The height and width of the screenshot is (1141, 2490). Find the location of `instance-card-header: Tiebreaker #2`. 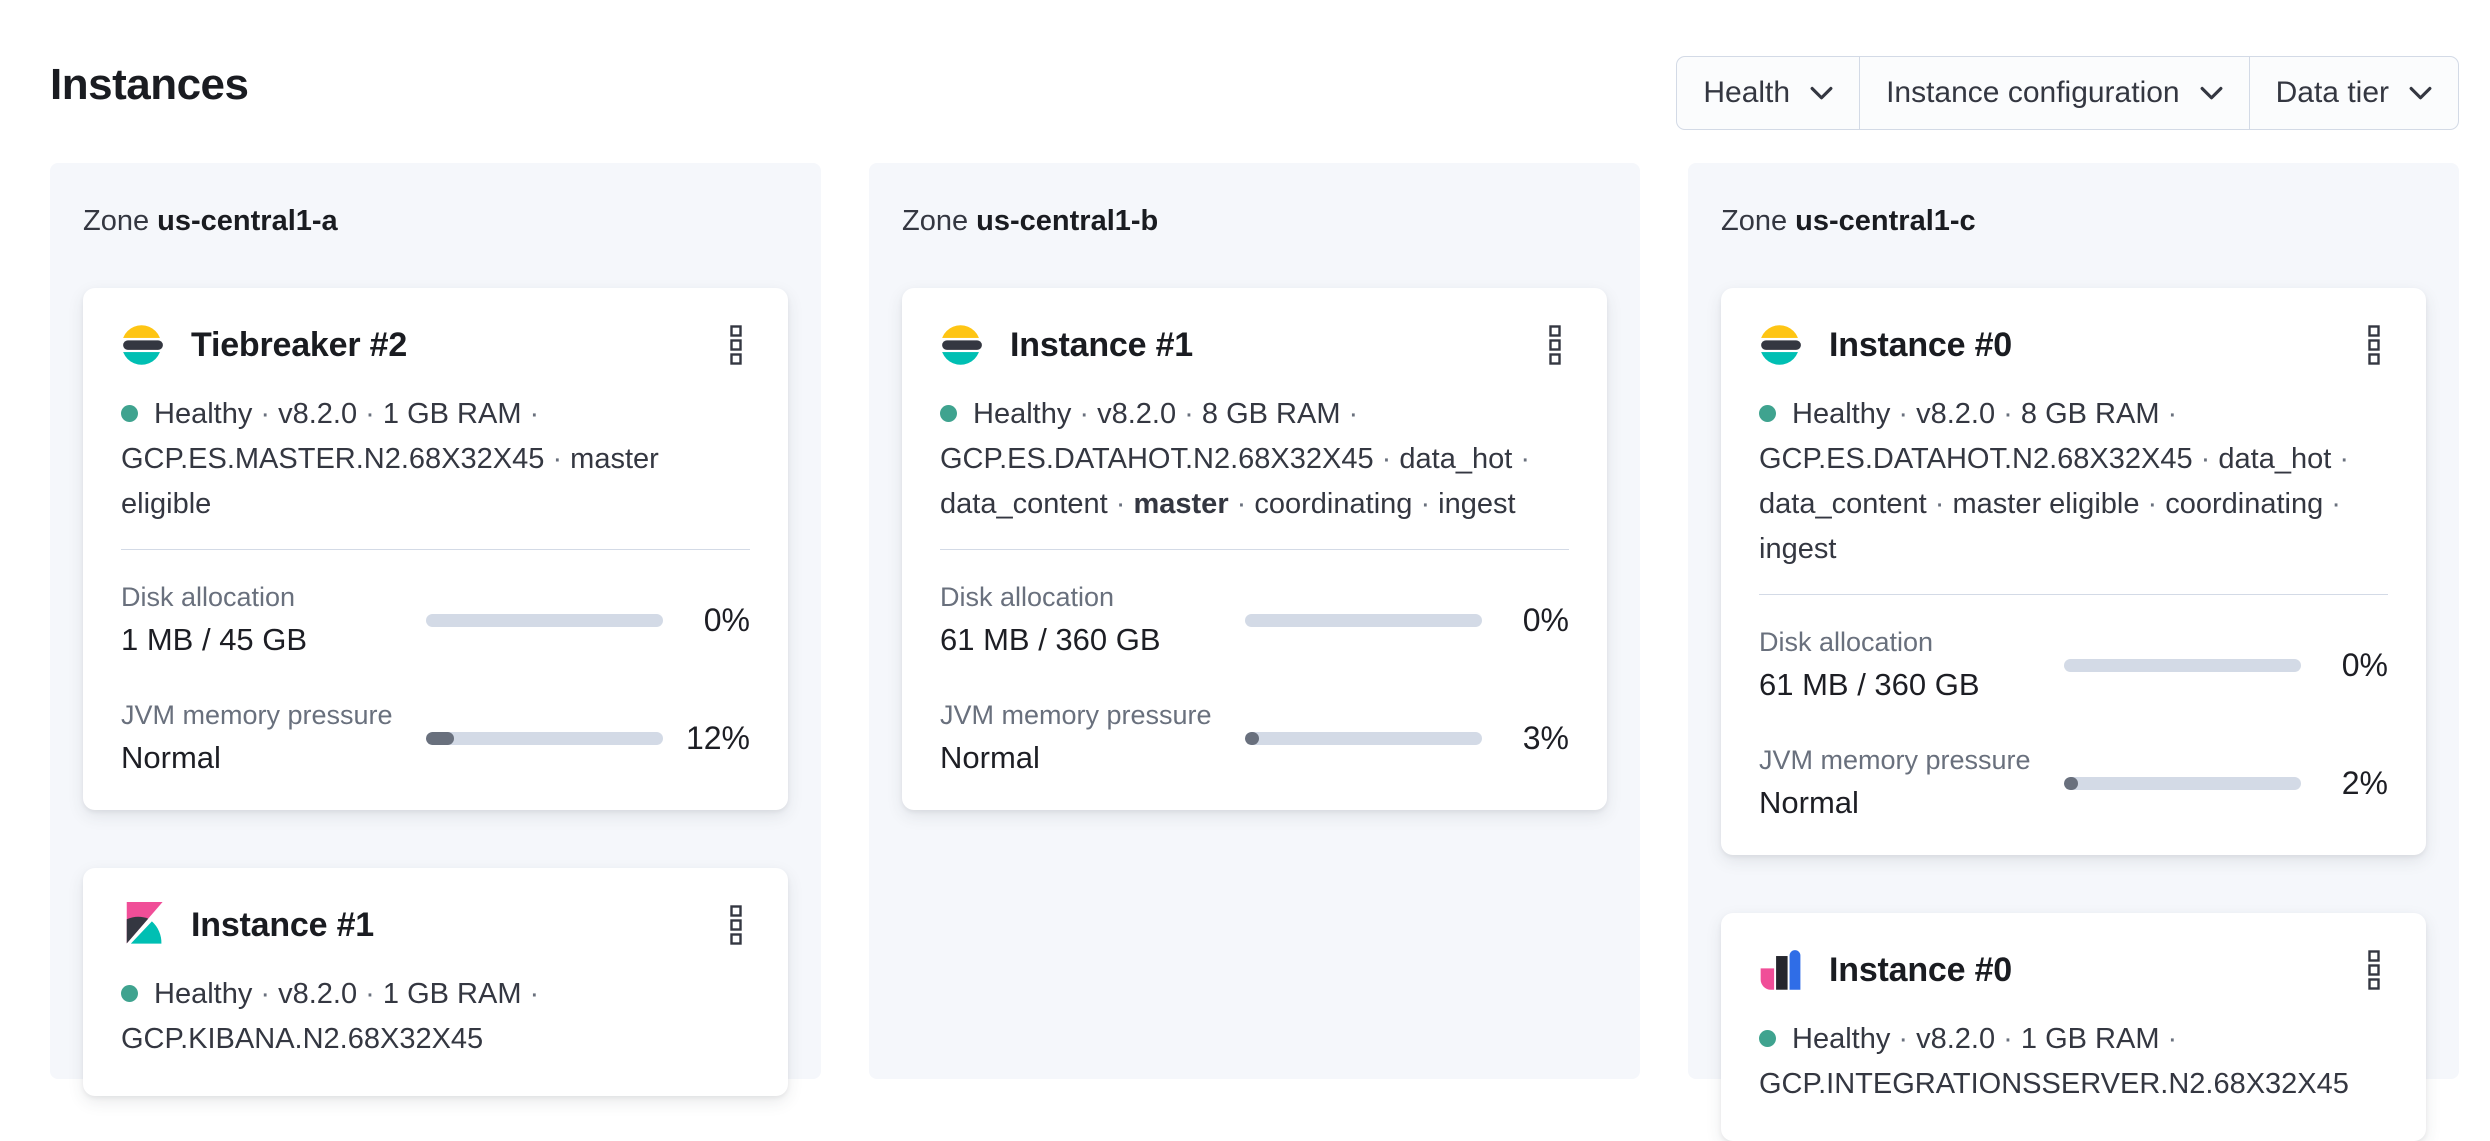

instance-card-header: Tiebreaker #2 is located at coordinates (435, 345).